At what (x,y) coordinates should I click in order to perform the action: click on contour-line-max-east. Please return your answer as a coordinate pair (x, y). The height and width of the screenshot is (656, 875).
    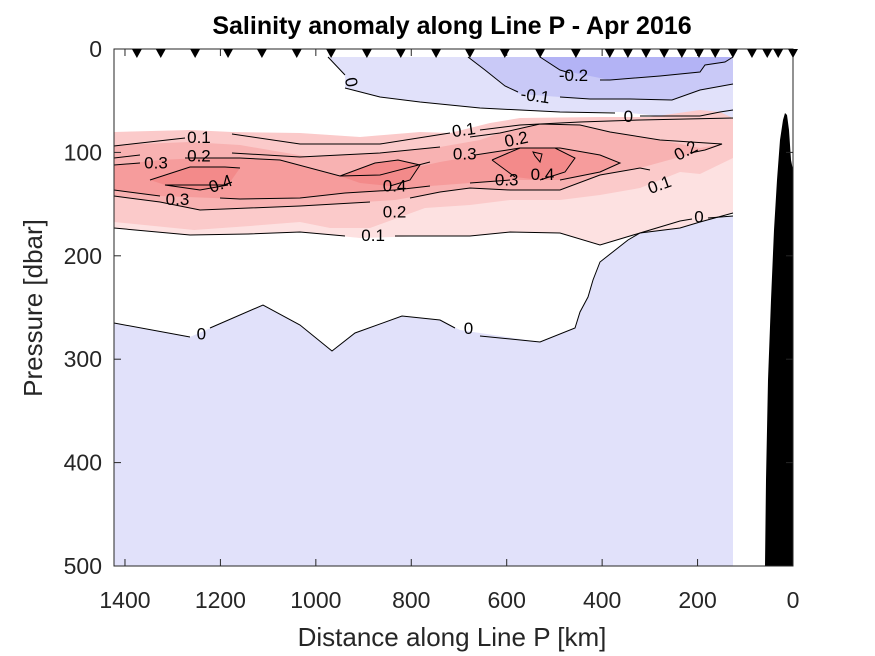
    Looking at the image, I should click on (537, 157).